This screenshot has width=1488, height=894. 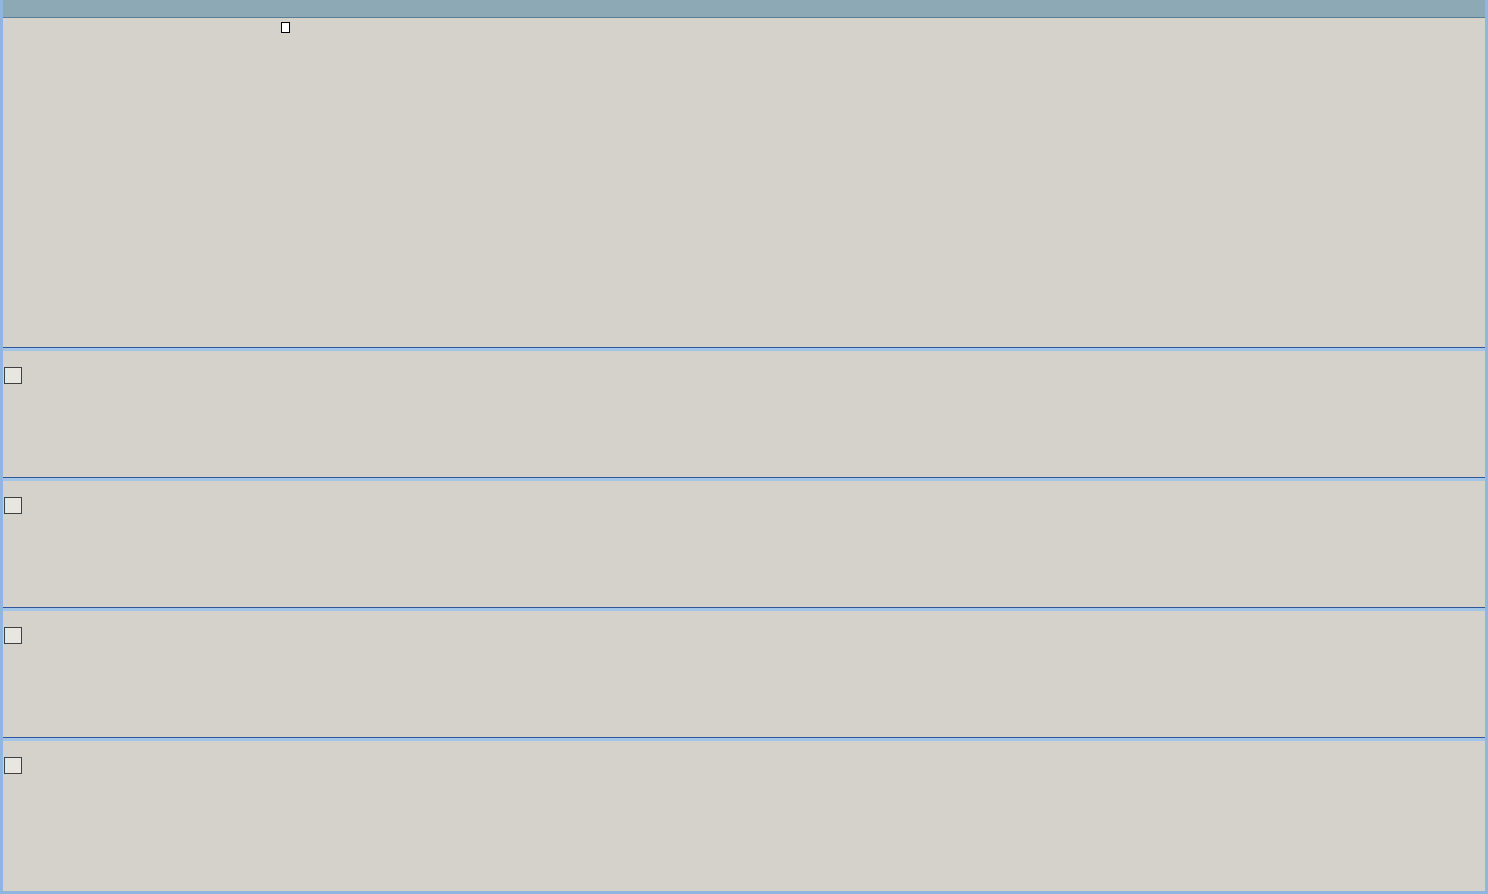 I want to click on ma50-legend, so click(x=130, y=26).